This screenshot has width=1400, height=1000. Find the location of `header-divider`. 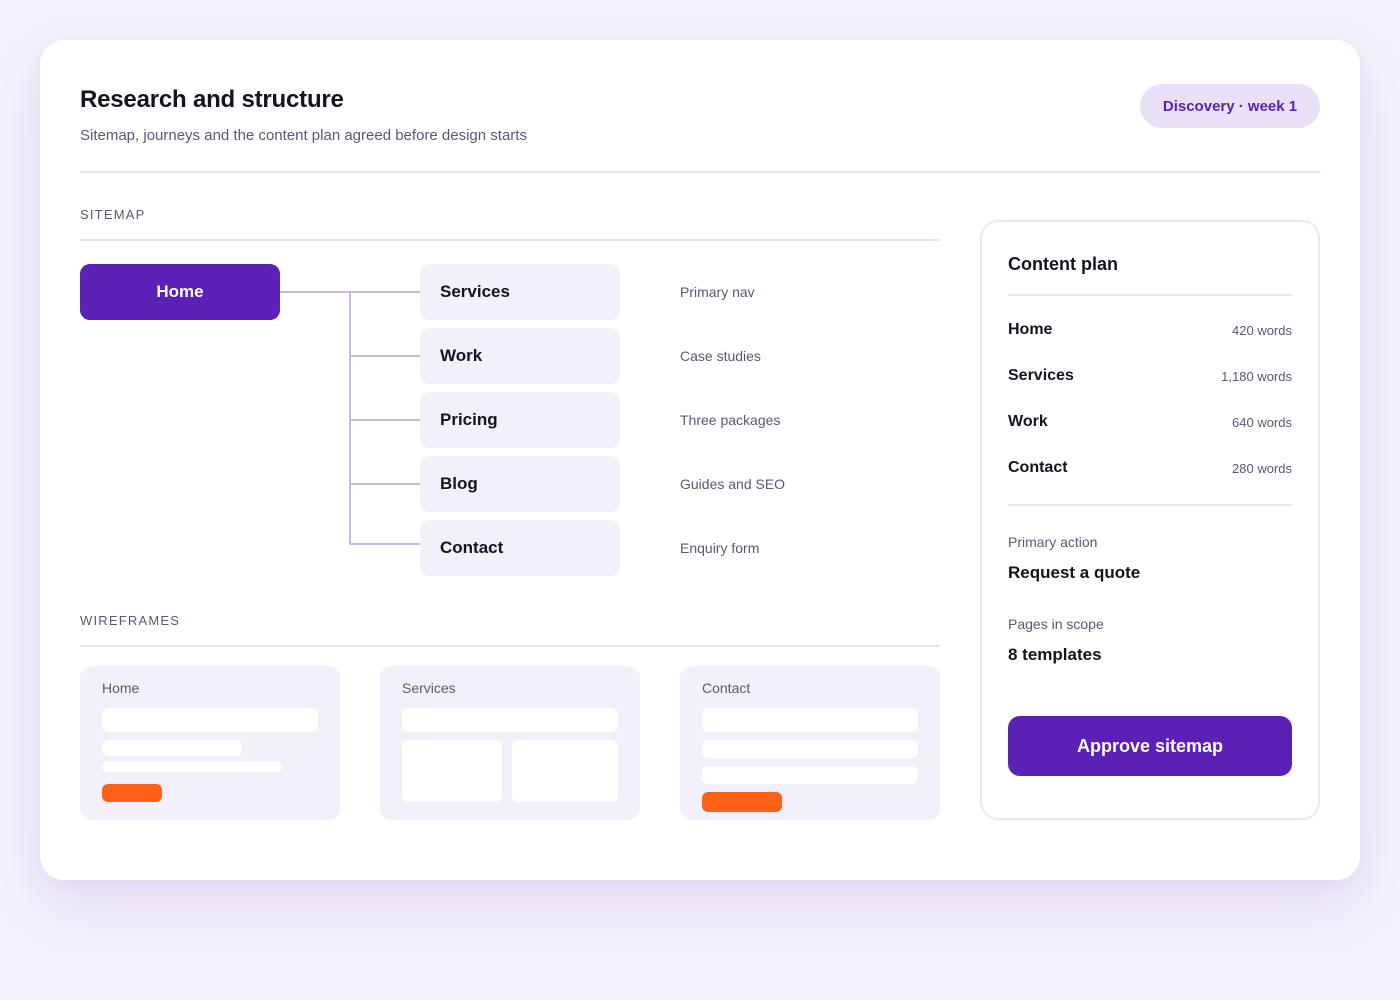

header-divider is located at coordinates (700, 172).